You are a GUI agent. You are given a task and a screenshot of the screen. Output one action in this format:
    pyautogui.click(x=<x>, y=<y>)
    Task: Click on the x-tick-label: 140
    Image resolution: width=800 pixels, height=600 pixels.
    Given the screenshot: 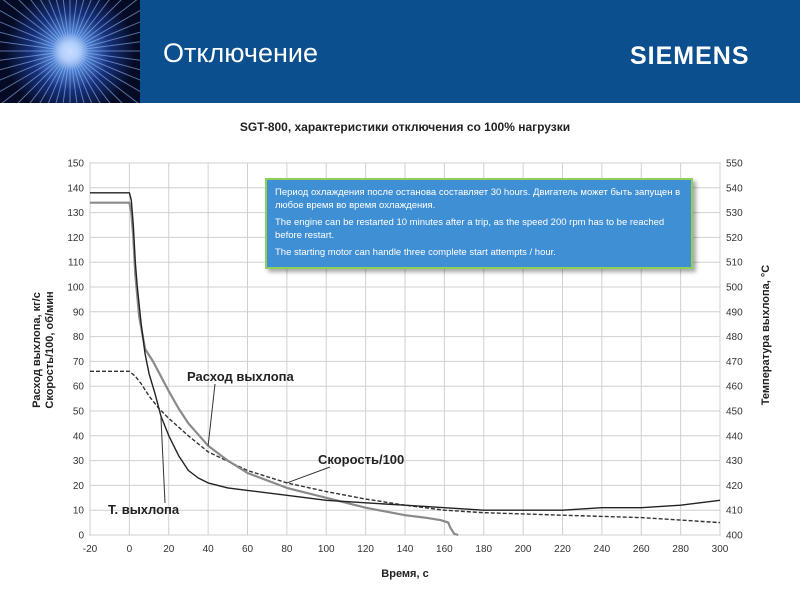 What is the action you would take?
    pyautogui.click(x=405, y=549)
    